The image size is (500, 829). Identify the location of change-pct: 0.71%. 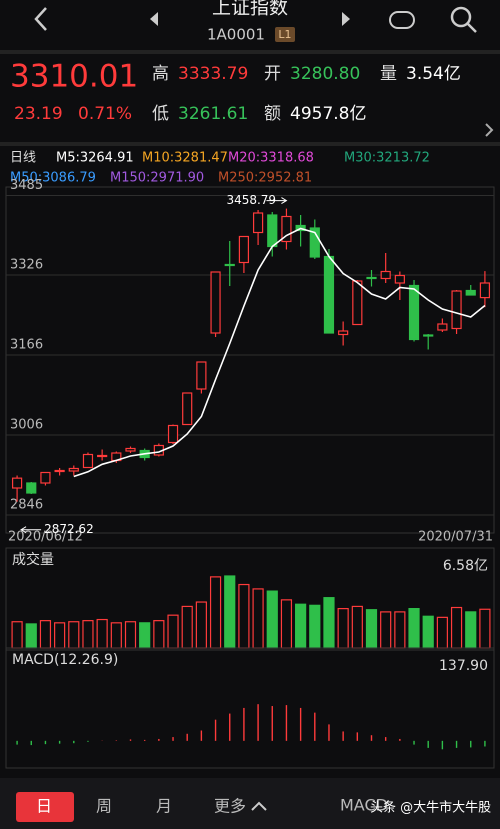
(105, 114).